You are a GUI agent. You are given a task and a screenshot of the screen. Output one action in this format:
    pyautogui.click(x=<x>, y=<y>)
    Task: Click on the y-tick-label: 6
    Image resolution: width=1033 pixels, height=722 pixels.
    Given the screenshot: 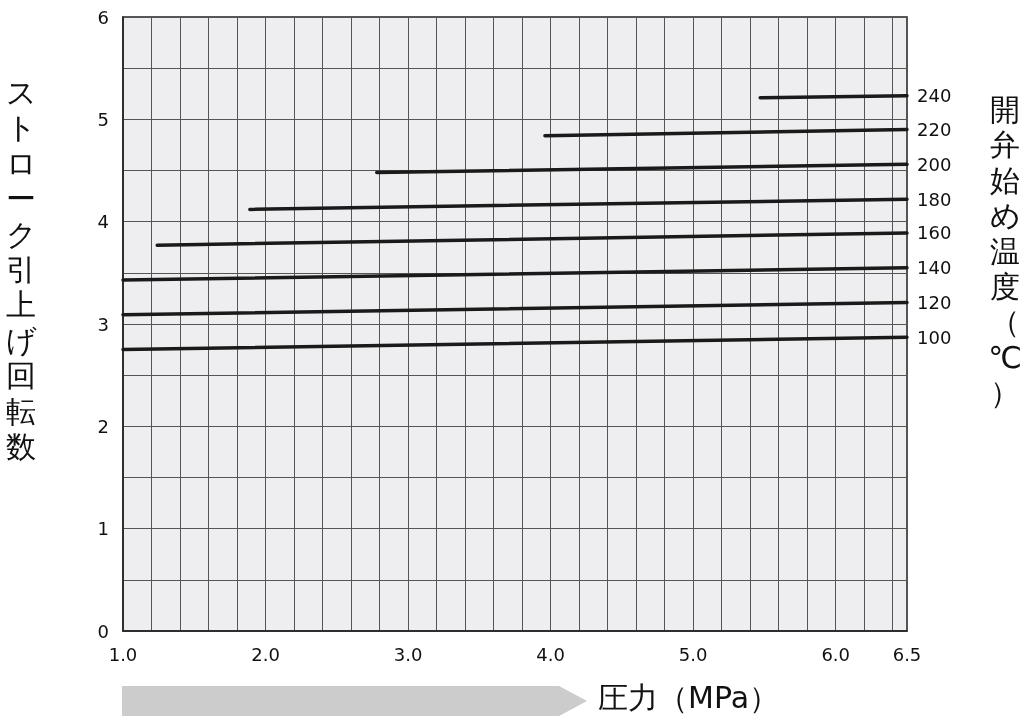 What is the action you would take?
    pyautogui.click(x=103, y=17)
    